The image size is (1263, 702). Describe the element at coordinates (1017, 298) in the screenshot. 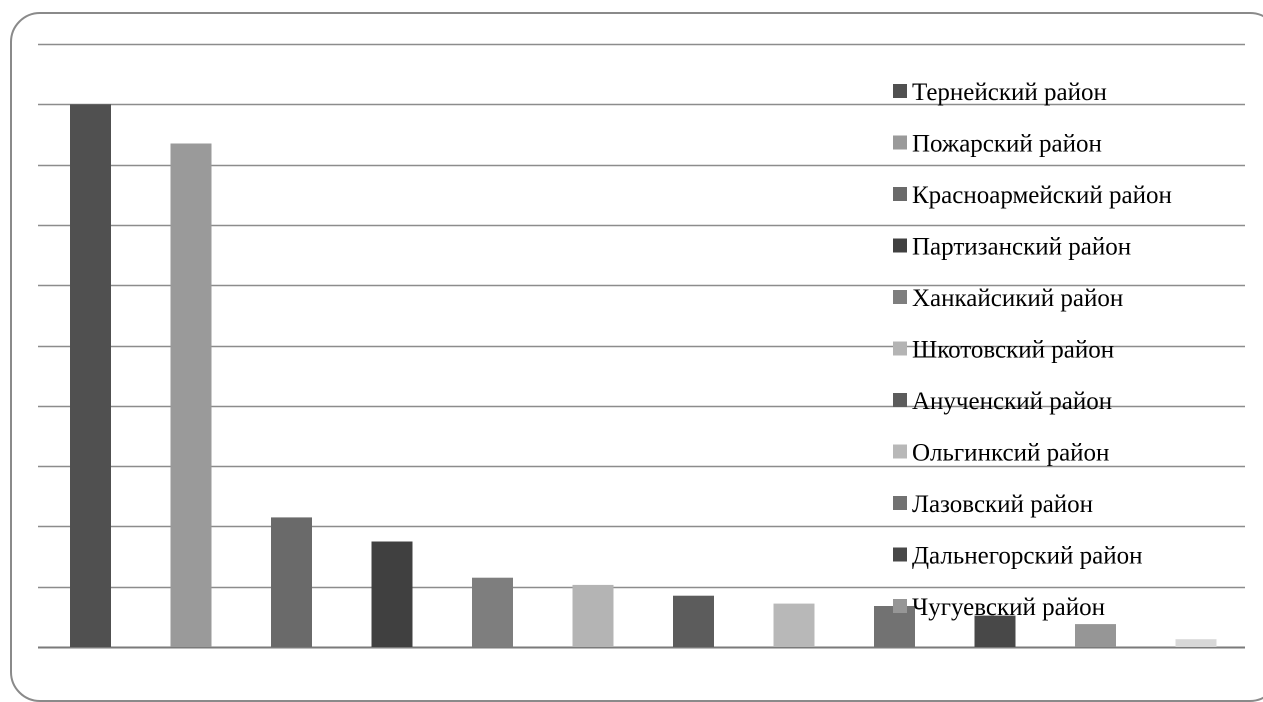

I see `legend-label: Ханкайсикий район` at that location.